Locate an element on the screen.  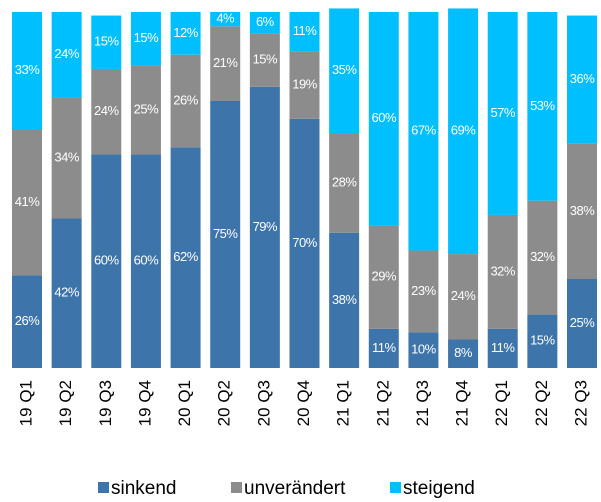
value-label: 32% is located at coordinates (542, 256).